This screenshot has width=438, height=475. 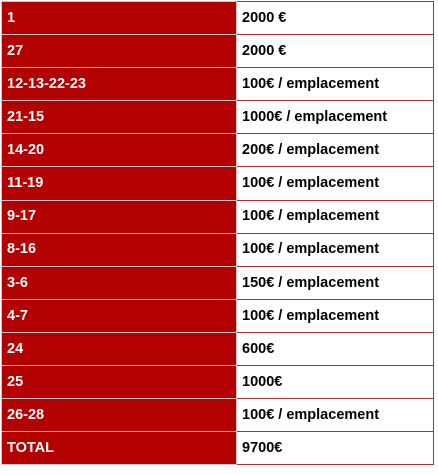 I want to click on row-label-cell: 24, so click(x=119, y=349).